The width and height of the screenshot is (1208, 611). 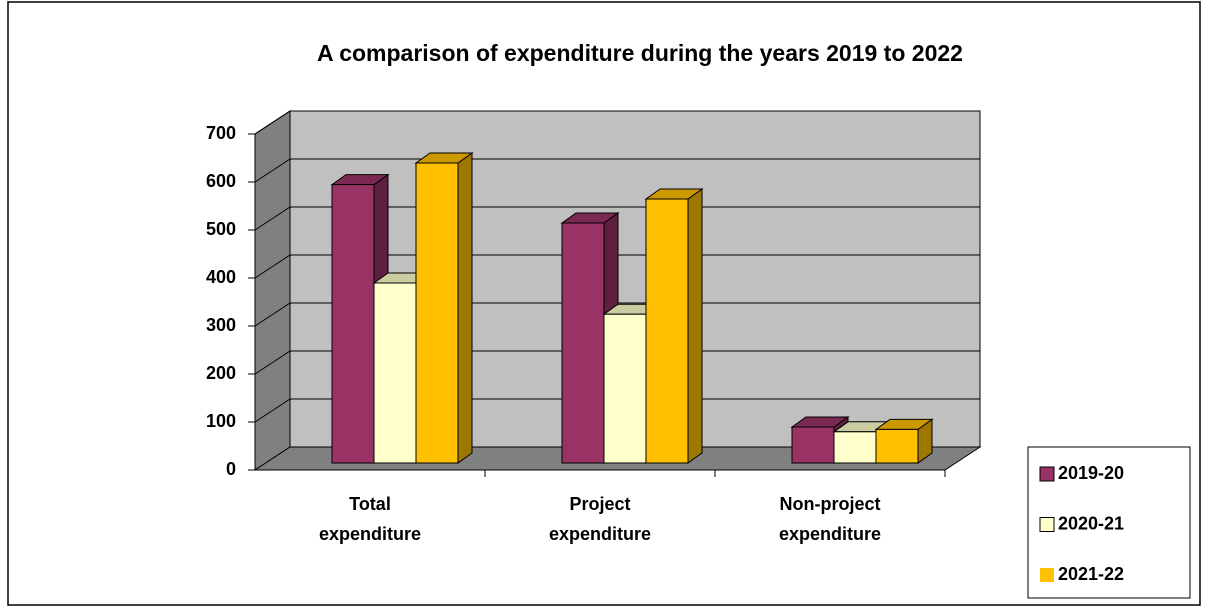 I want to click on y-tick-label: 200, so click(x=221, y=373).